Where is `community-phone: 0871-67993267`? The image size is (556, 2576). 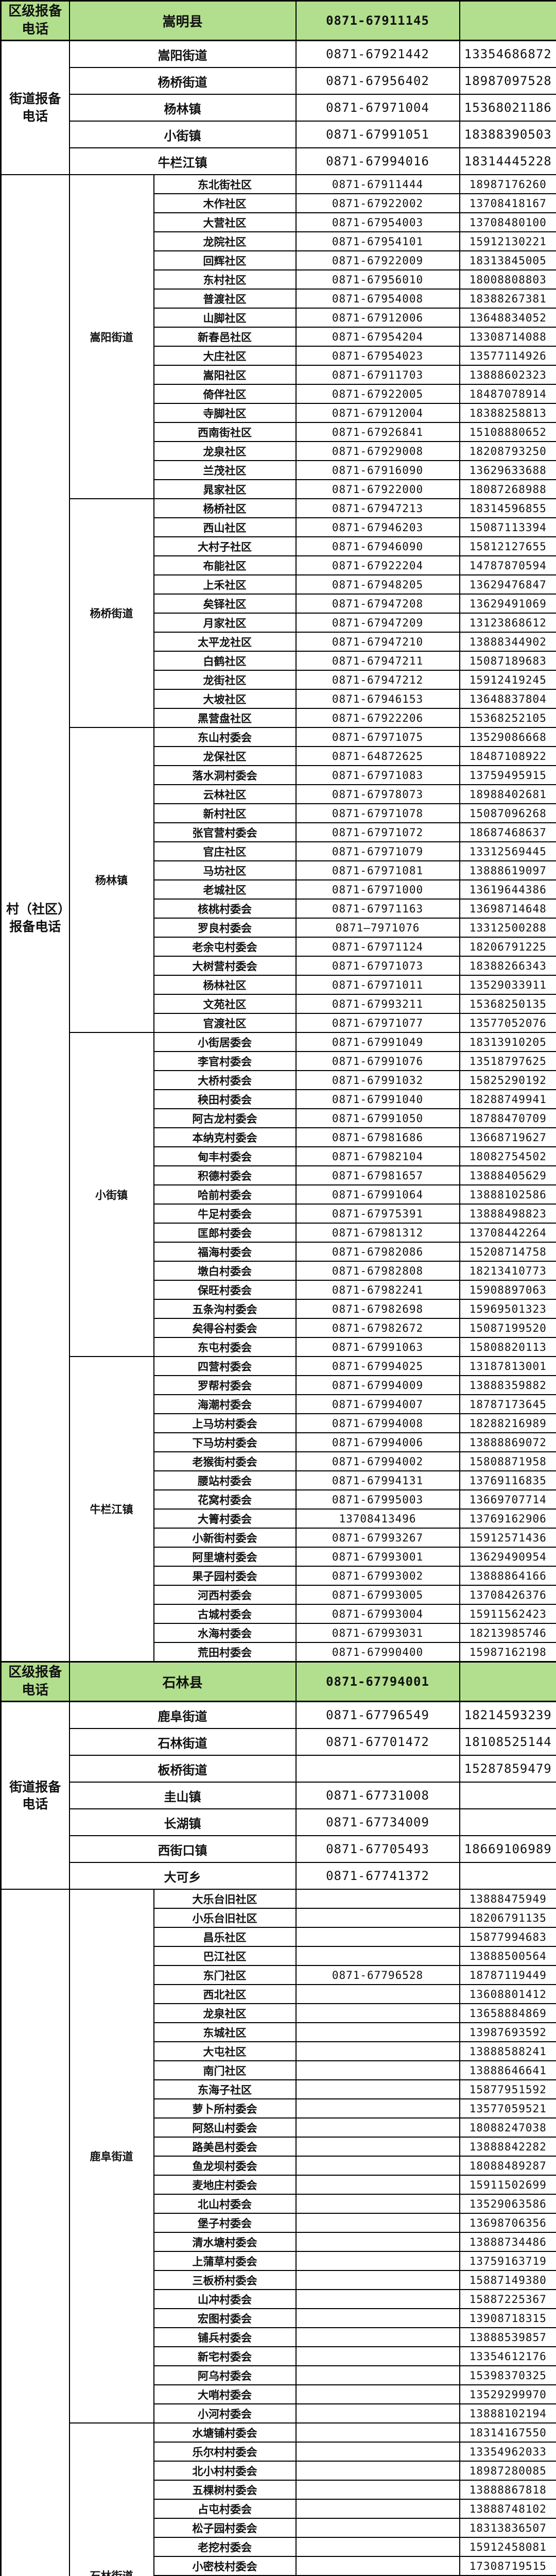 community-phone: 0871-67993267 is located at coordinates (377, 1538).